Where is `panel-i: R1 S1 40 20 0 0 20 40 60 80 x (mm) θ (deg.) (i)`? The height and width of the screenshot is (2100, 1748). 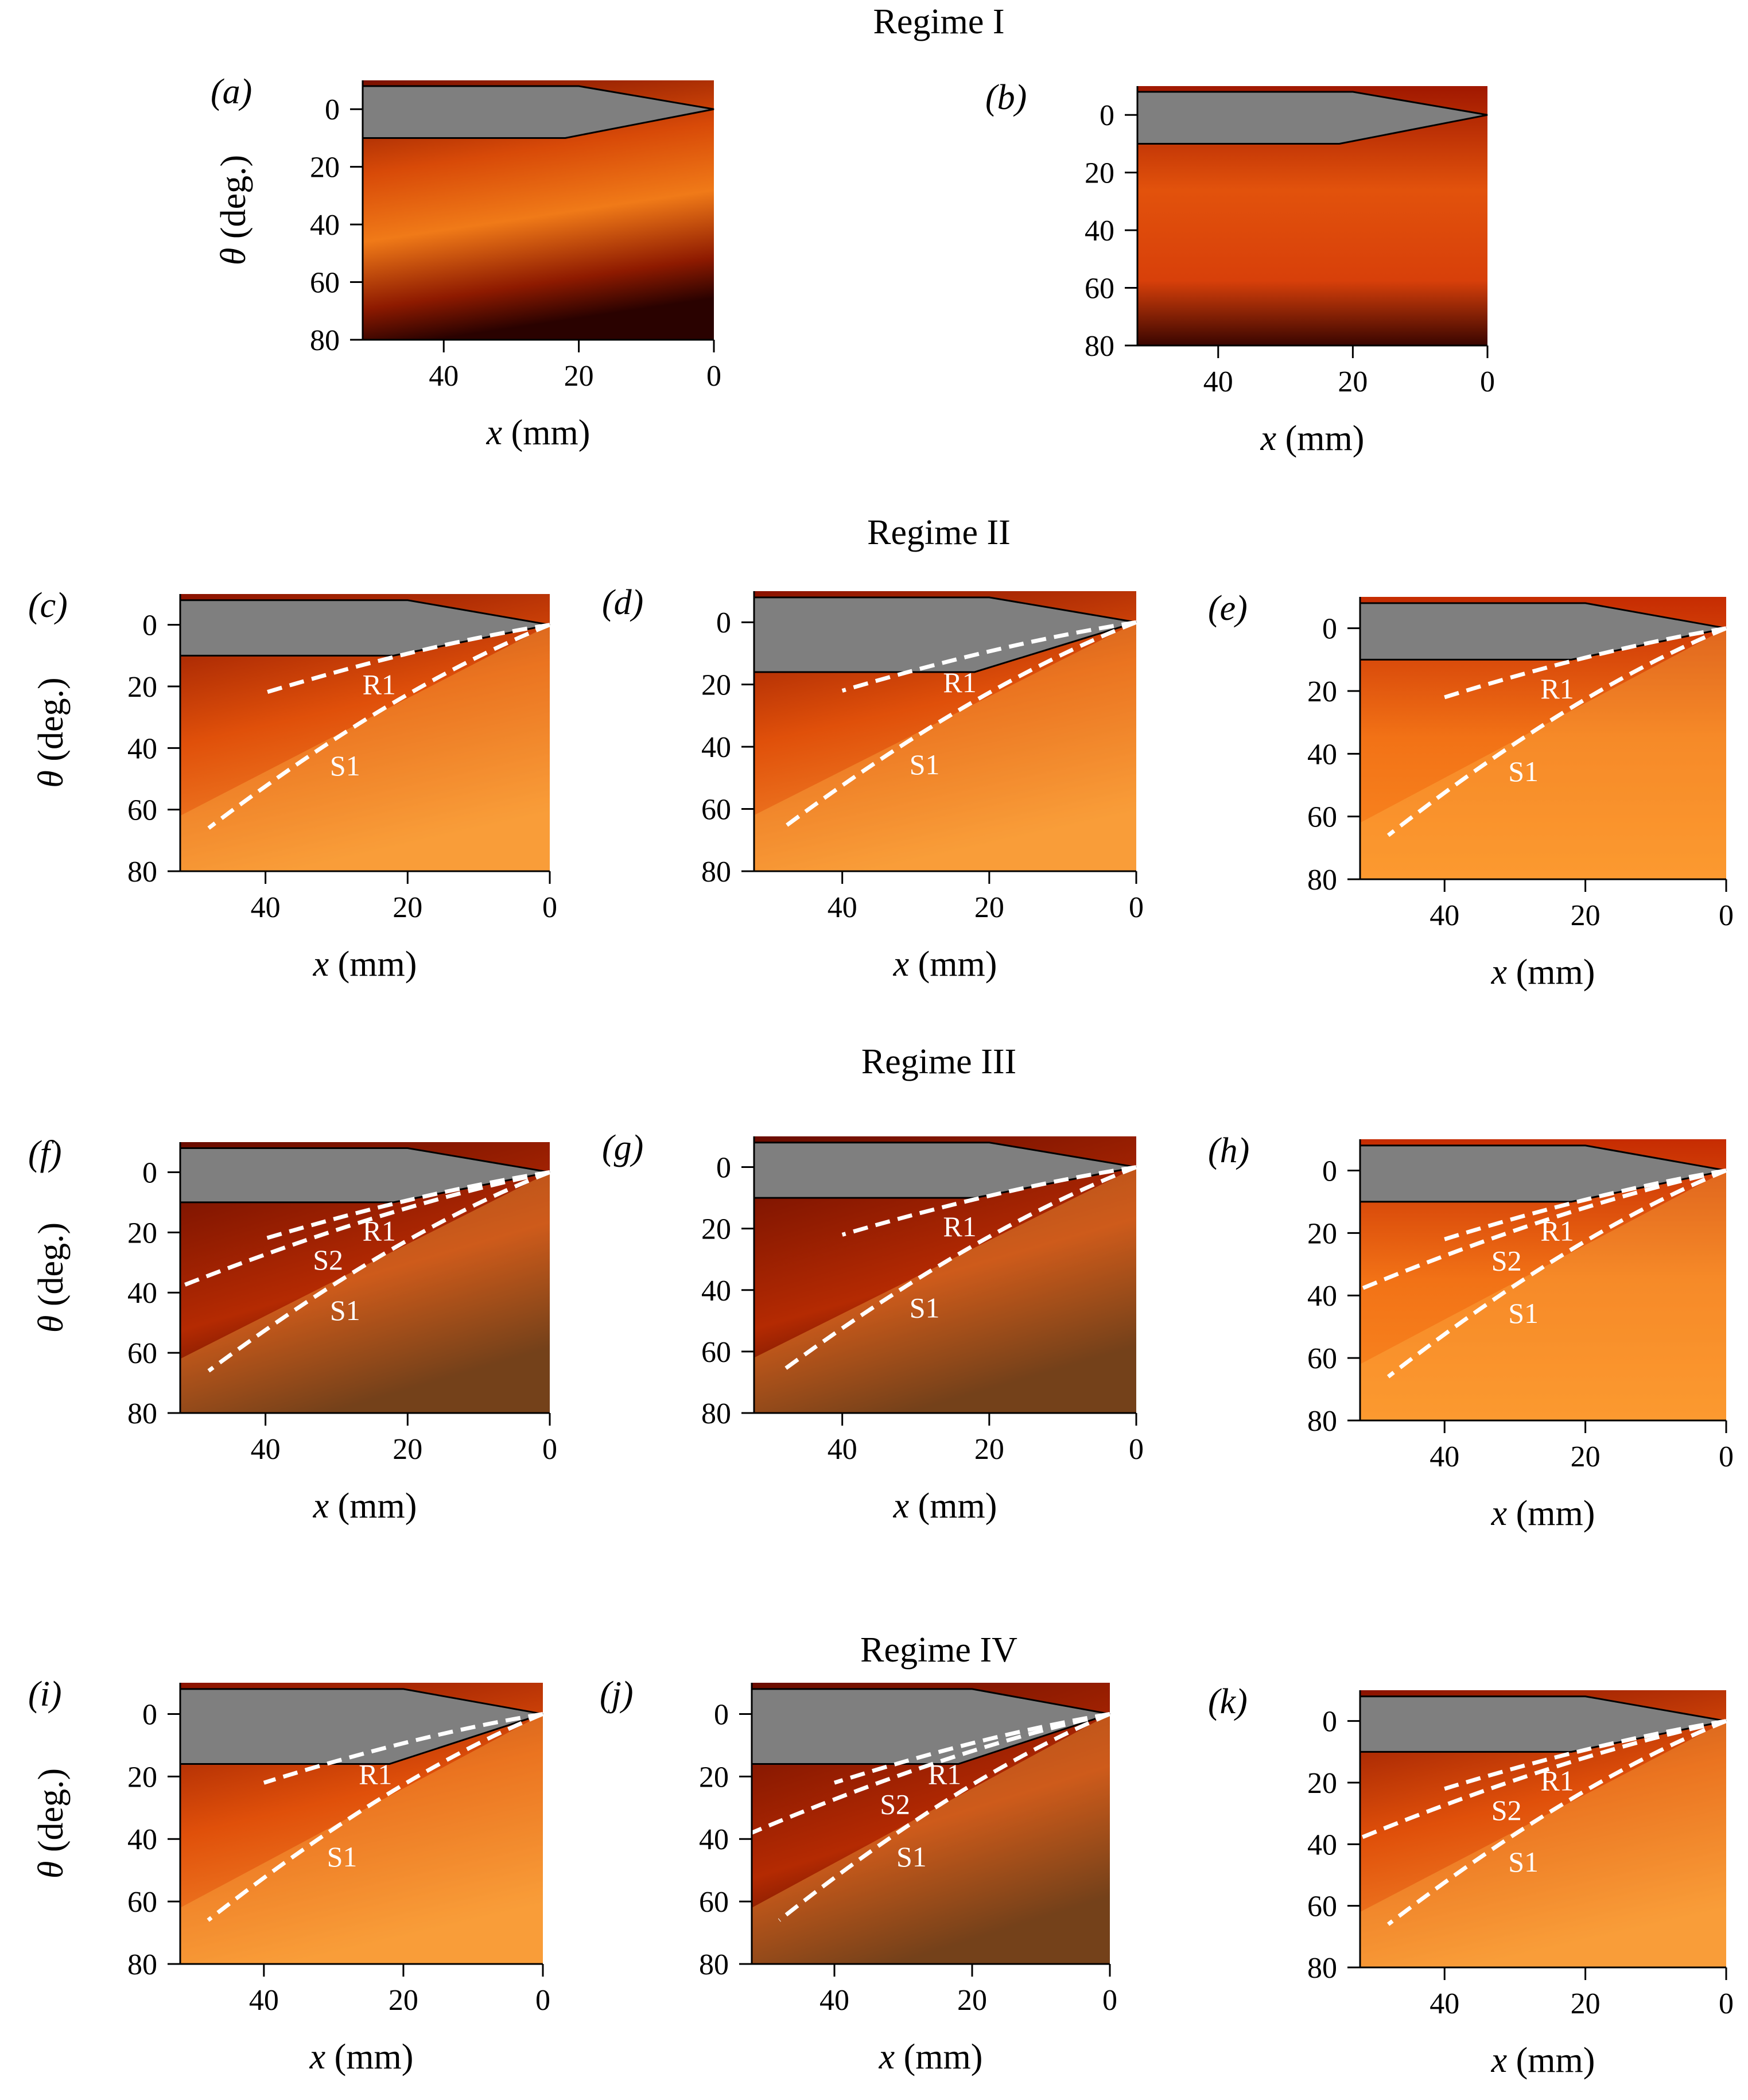 panel-i: R1 S1 40 20 0 0 20 40 60 80 x (mm) θ (deg.) (i) is located at coordinates (289, 1875).